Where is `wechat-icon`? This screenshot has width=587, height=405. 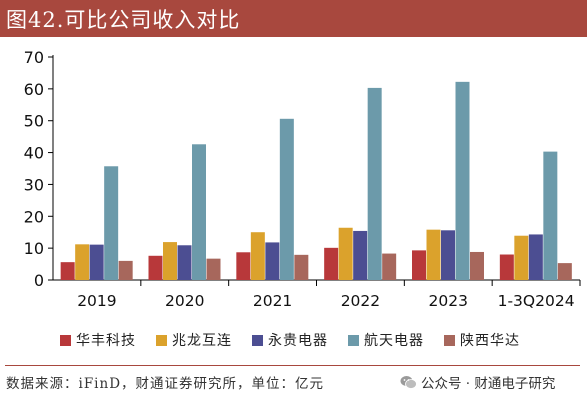
wechat-icon is located at coordinates (408, 382).